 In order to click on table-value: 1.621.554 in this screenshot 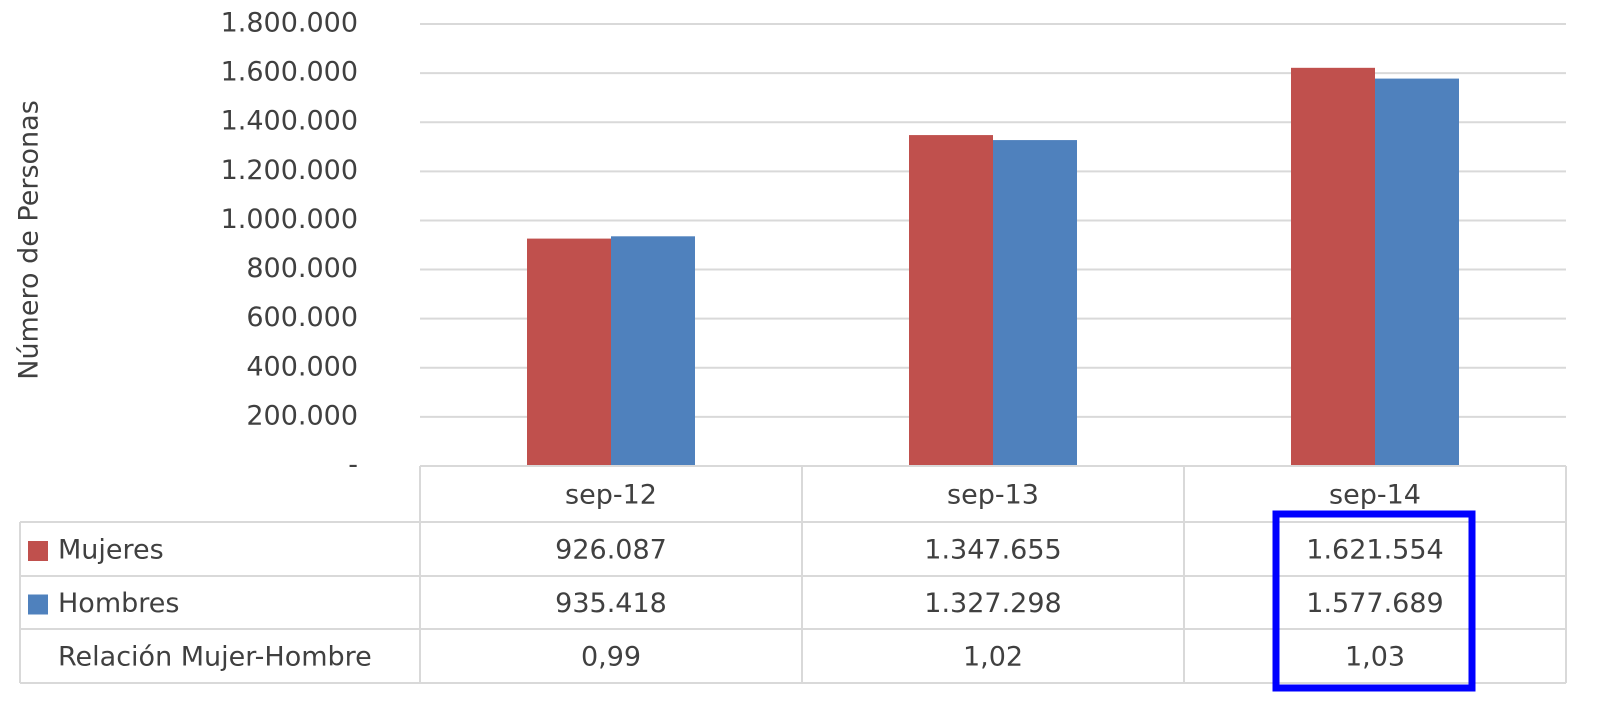, I will do `click(1374, 550)`.